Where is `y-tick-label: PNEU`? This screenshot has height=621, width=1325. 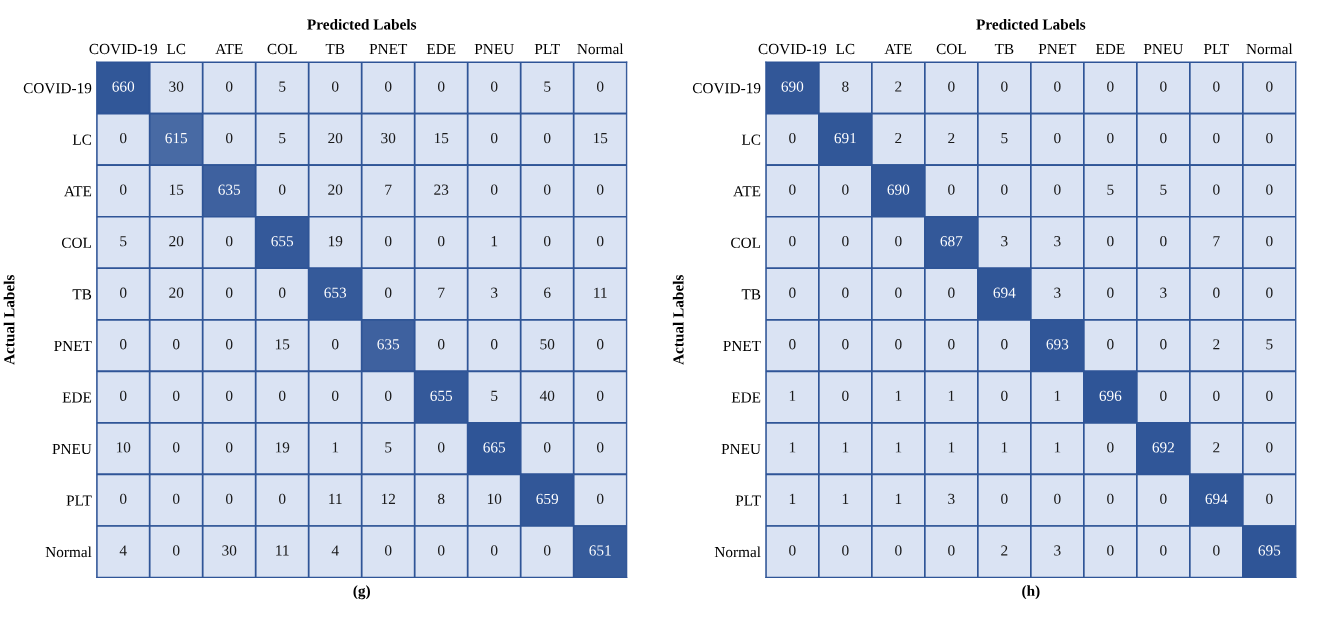 y-tick-label: PNEU is located at coordinates (741, 449).